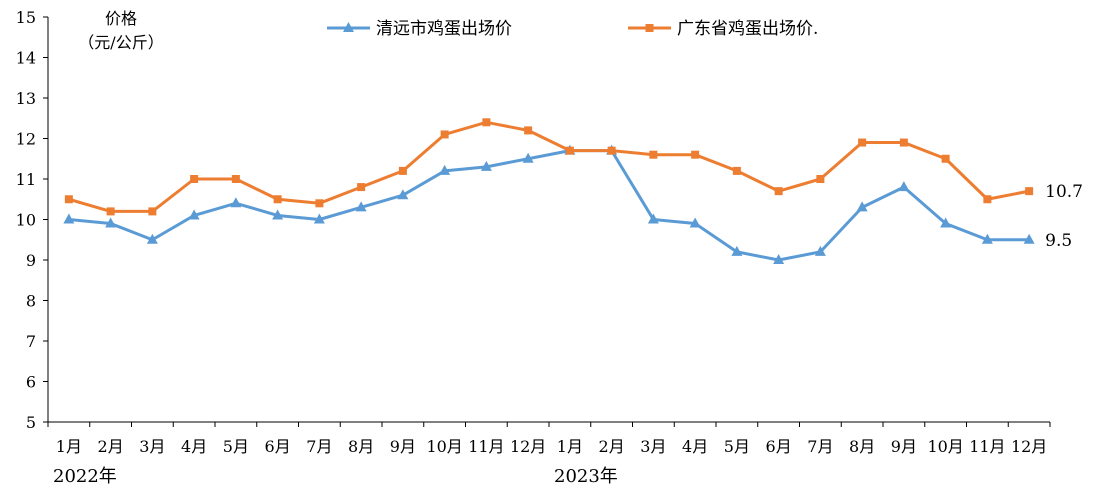  I want to click on y-tick-label: 6, so click(31, 382).